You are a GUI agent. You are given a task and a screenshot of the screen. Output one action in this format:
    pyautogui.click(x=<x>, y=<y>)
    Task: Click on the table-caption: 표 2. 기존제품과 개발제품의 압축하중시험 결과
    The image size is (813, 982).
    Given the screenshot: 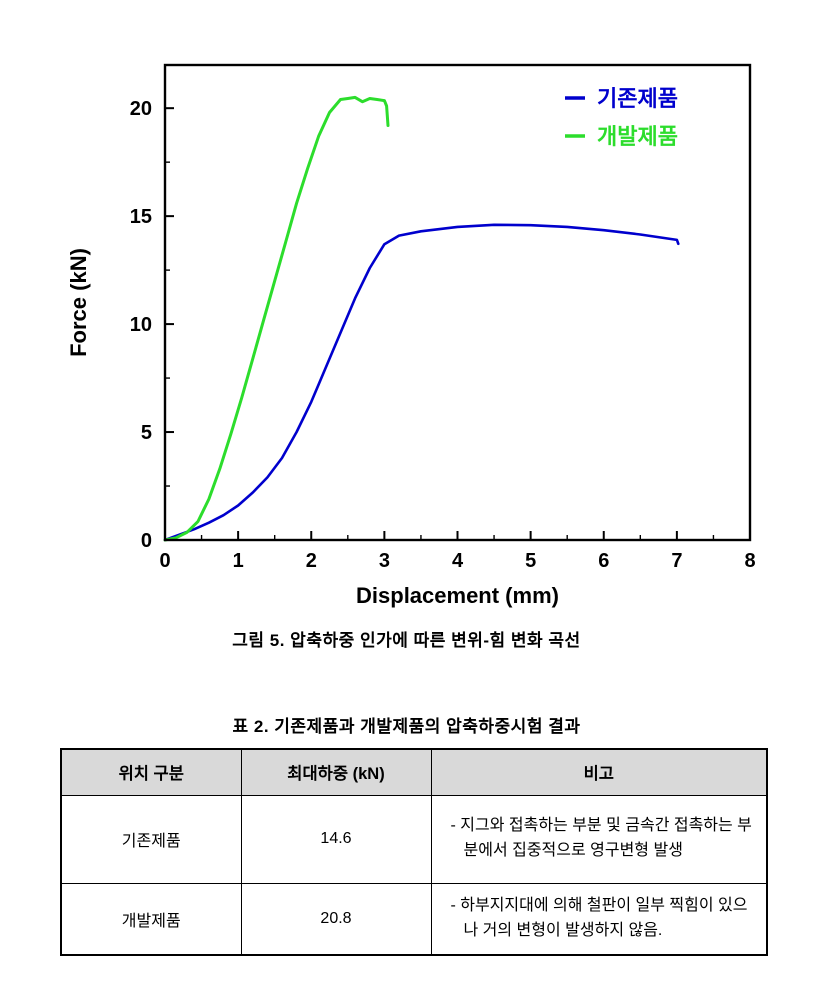 What is the action you would take?
    pyautogui.click(x=406, y=726)
    